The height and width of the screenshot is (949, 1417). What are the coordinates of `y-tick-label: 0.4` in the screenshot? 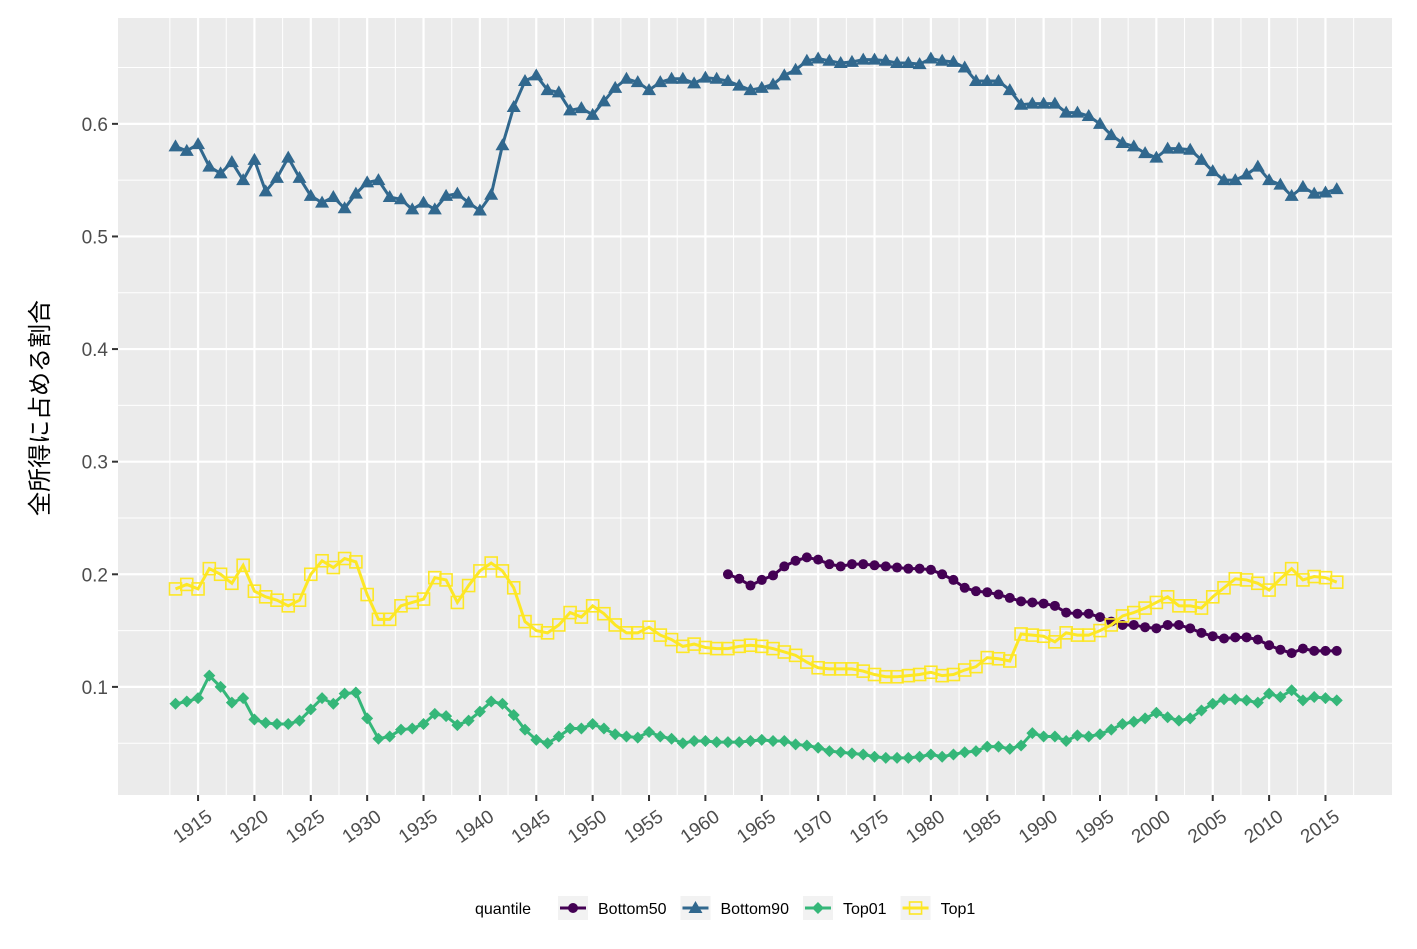 It's located at (95, 350).